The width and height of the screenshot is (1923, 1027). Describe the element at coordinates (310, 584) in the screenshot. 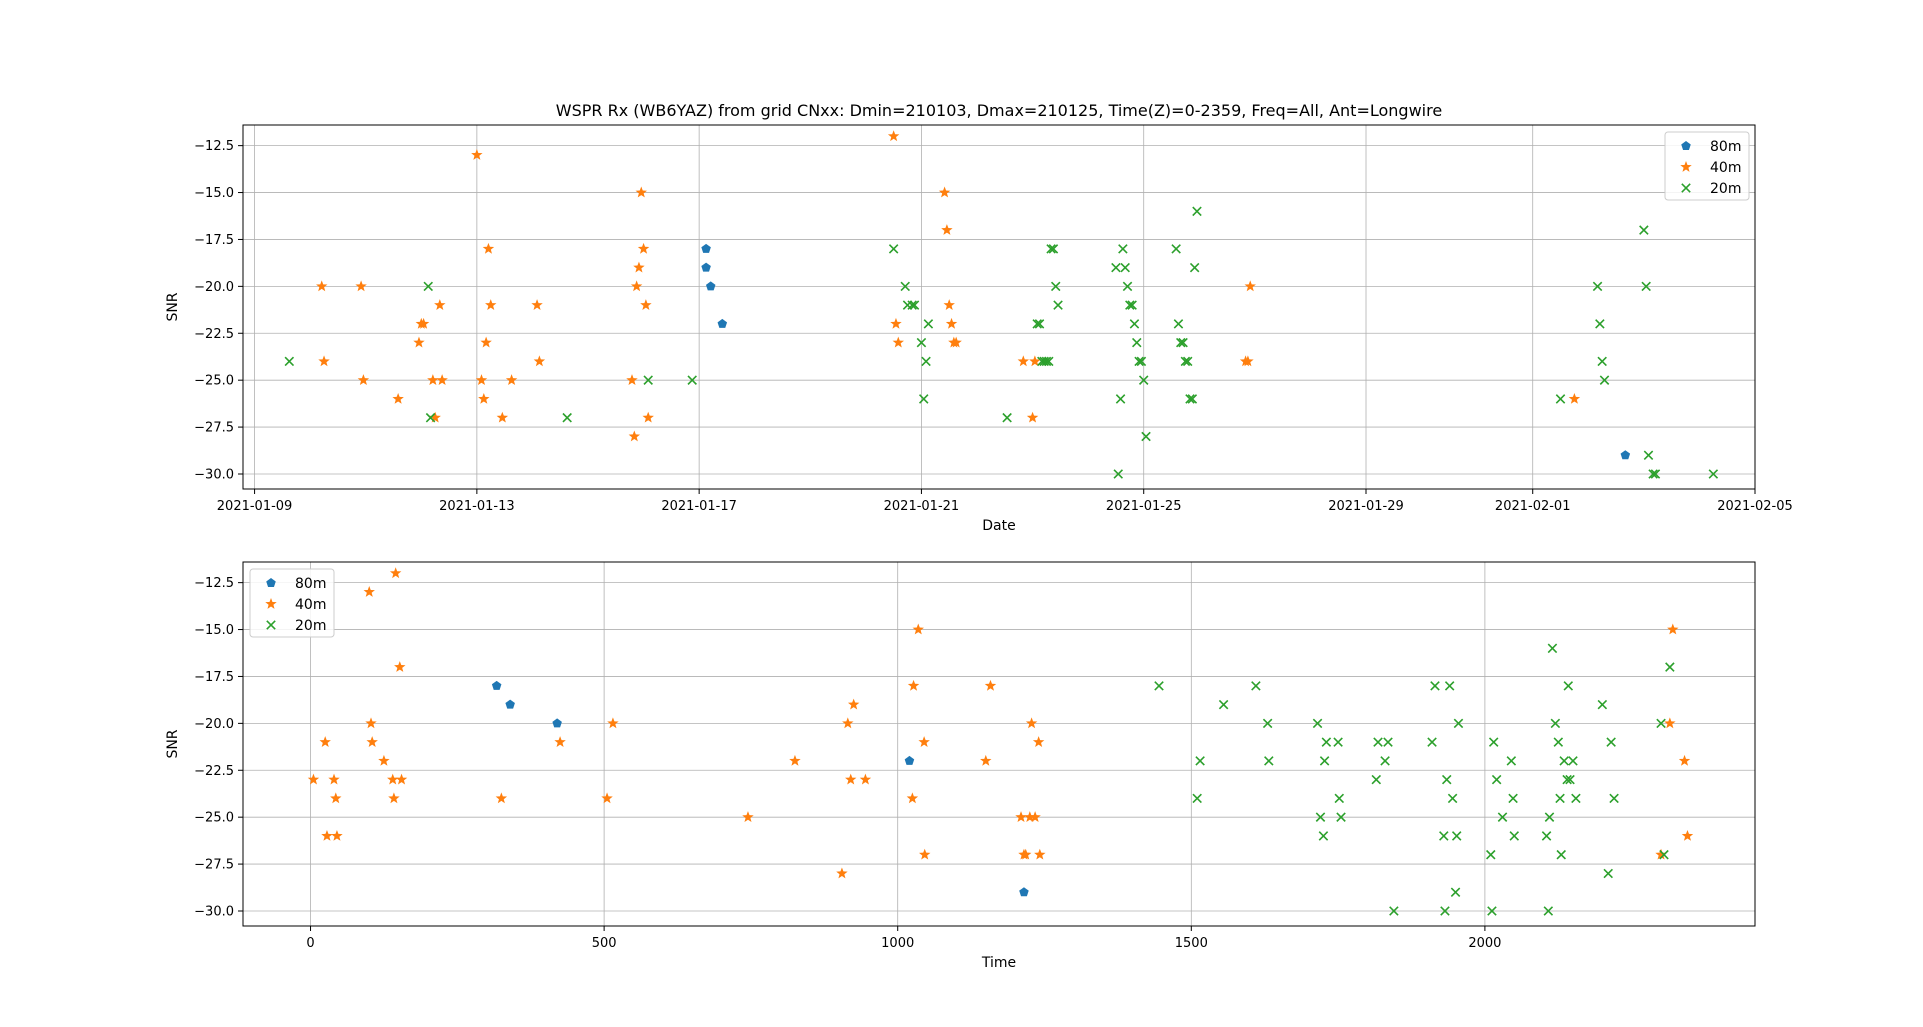

I see `legend-label-80m: 80m` at that location.